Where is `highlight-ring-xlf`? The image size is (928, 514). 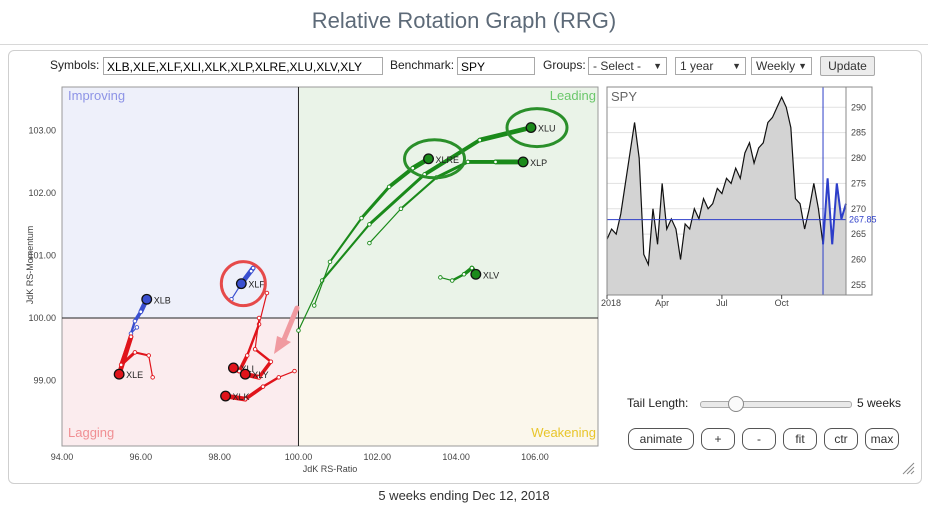 highlight-ring-xlf is located at coordinates (243, 284).